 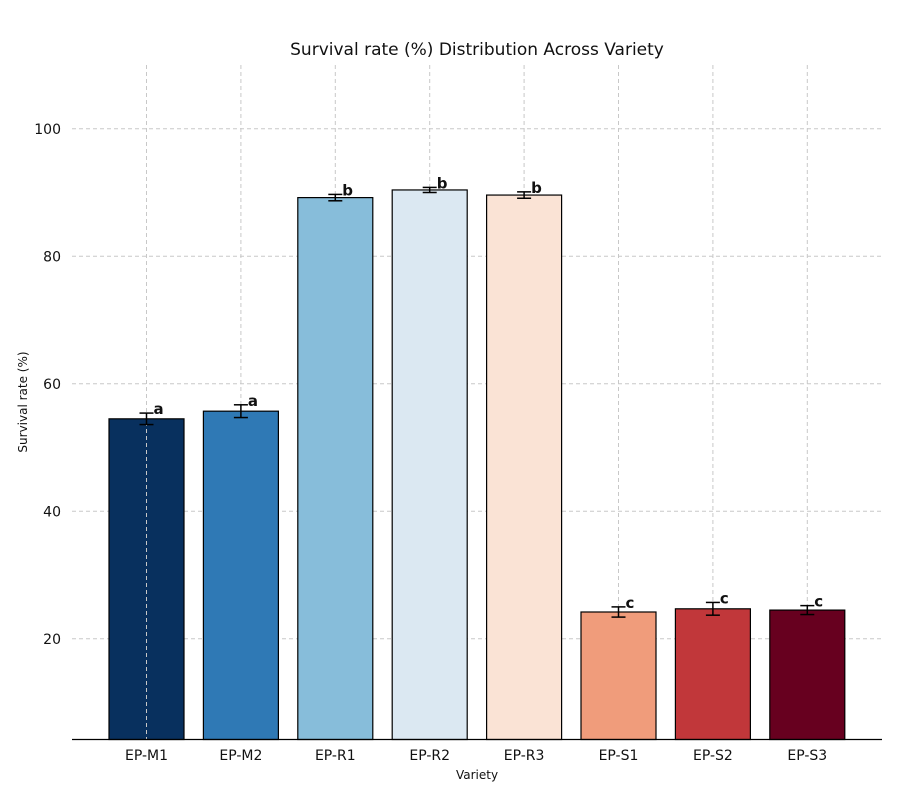 I want to click on y-axis-label: Survival rate (%), so click(x=23, y=401).